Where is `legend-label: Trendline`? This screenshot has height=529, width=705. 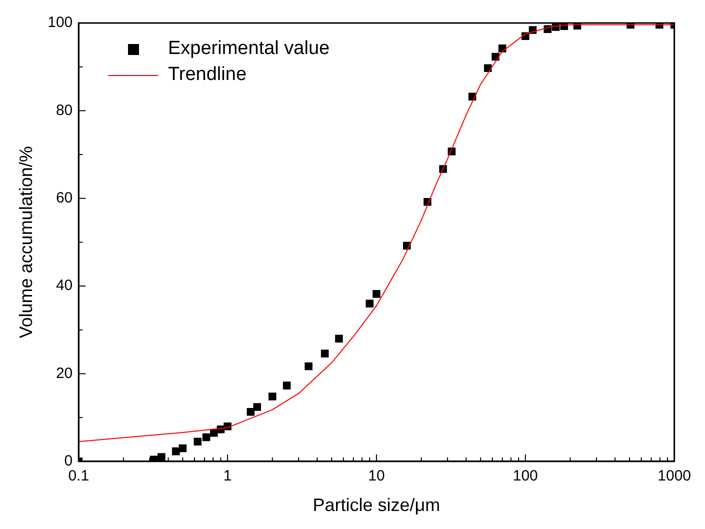
legend-label: Trendline is located at coordinates (207, 75).